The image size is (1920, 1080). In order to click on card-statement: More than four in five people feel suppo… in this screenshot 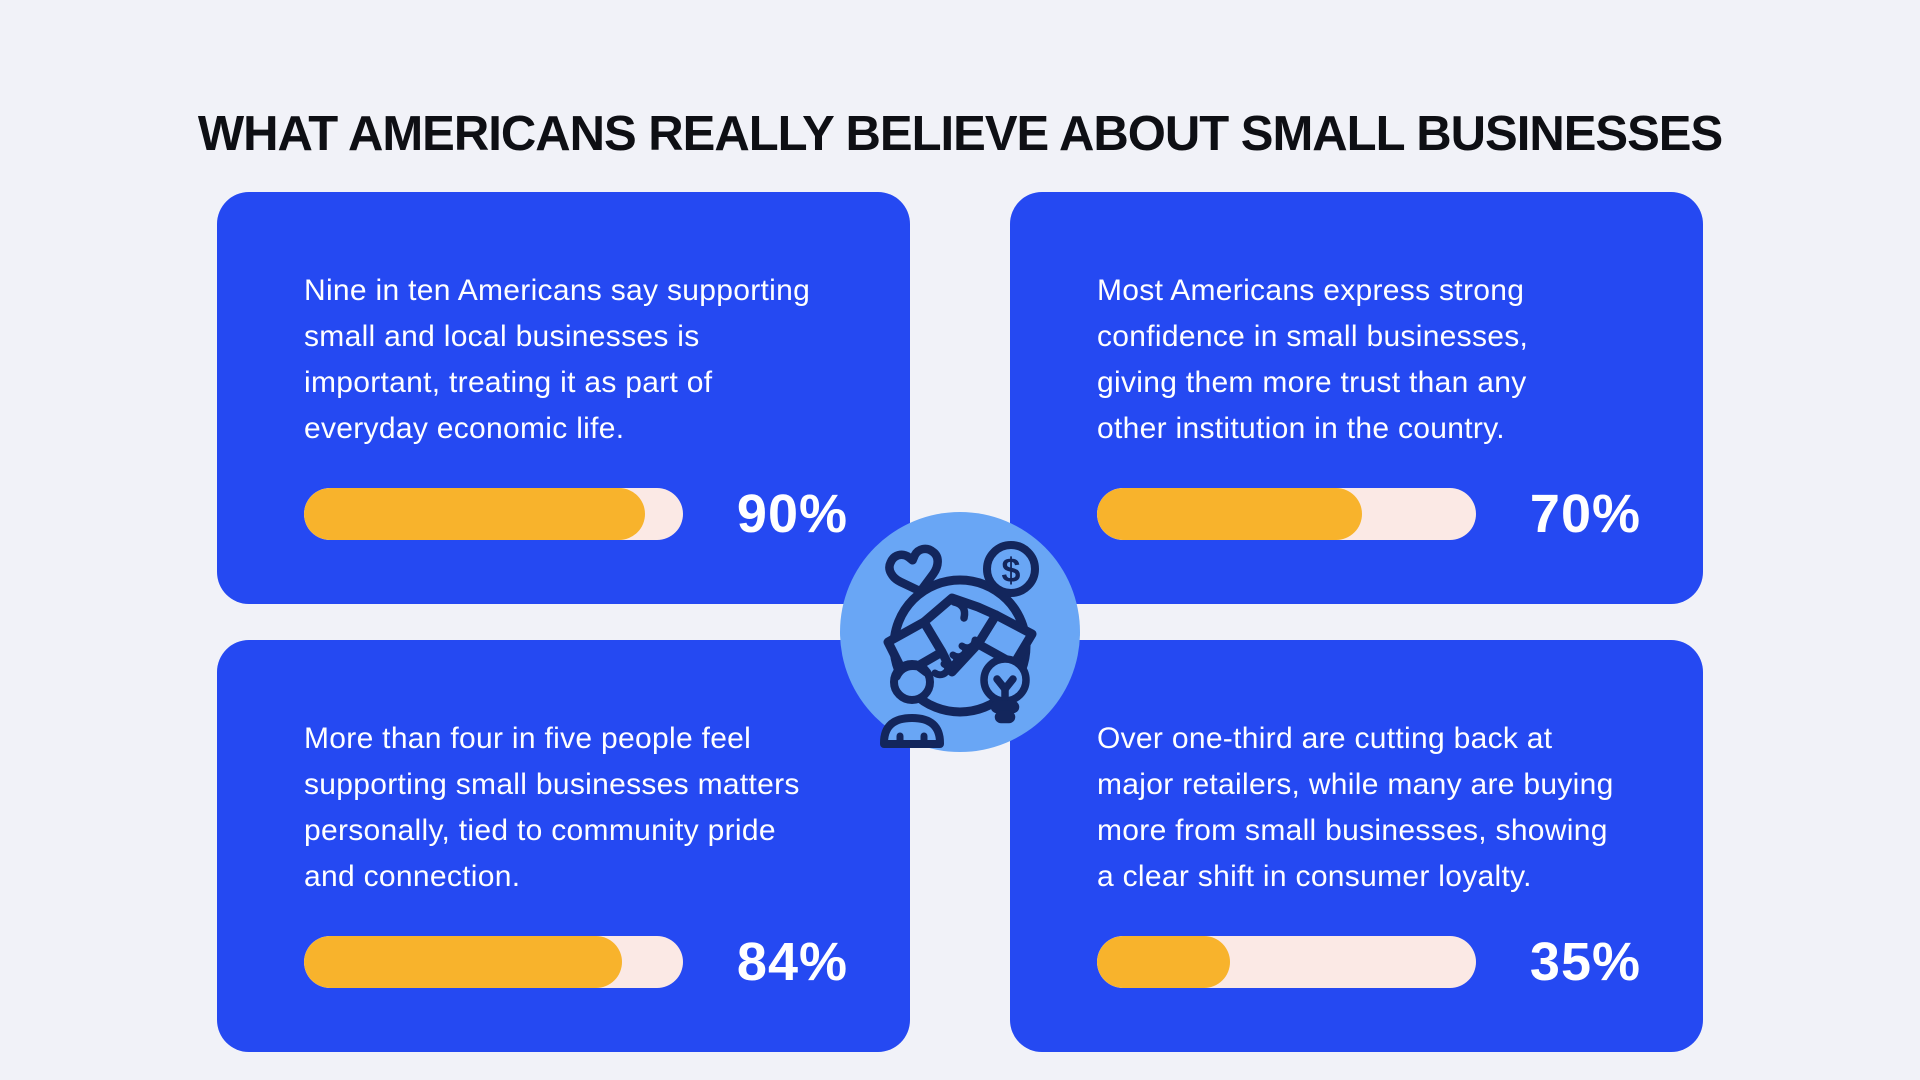, I will do `click(552, 807)`.